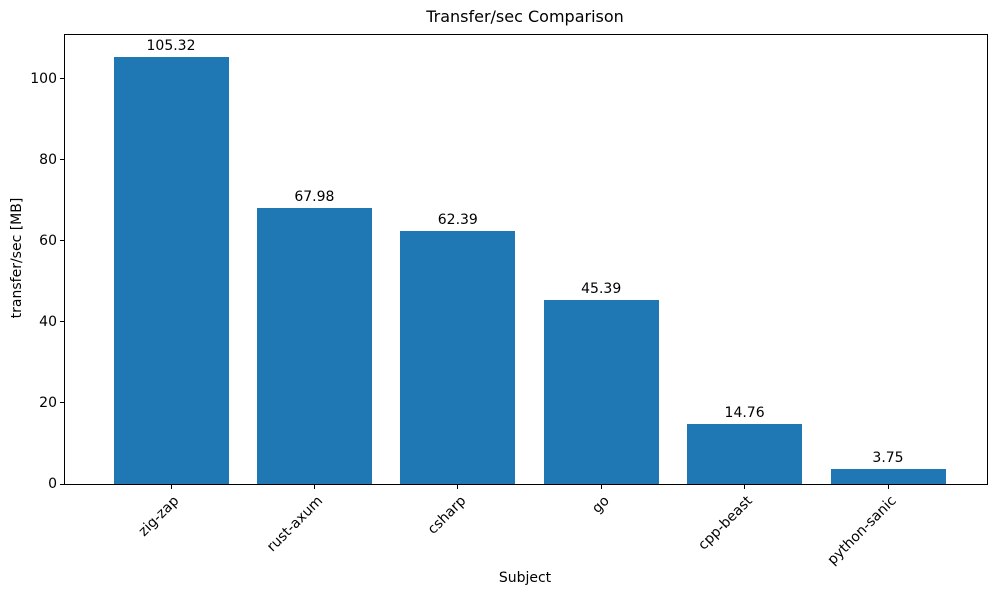 This screenshot has height=600, width=1000. Describe the element at coordinates (862, 531) in the screenshot. I see `x-tick-label: python-sanic` at that location.